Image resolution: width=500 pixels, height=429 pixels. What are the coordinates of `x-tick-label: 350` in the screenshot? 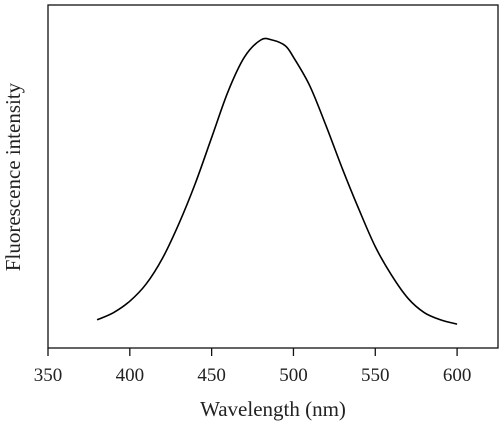 It's located at (48, 375).